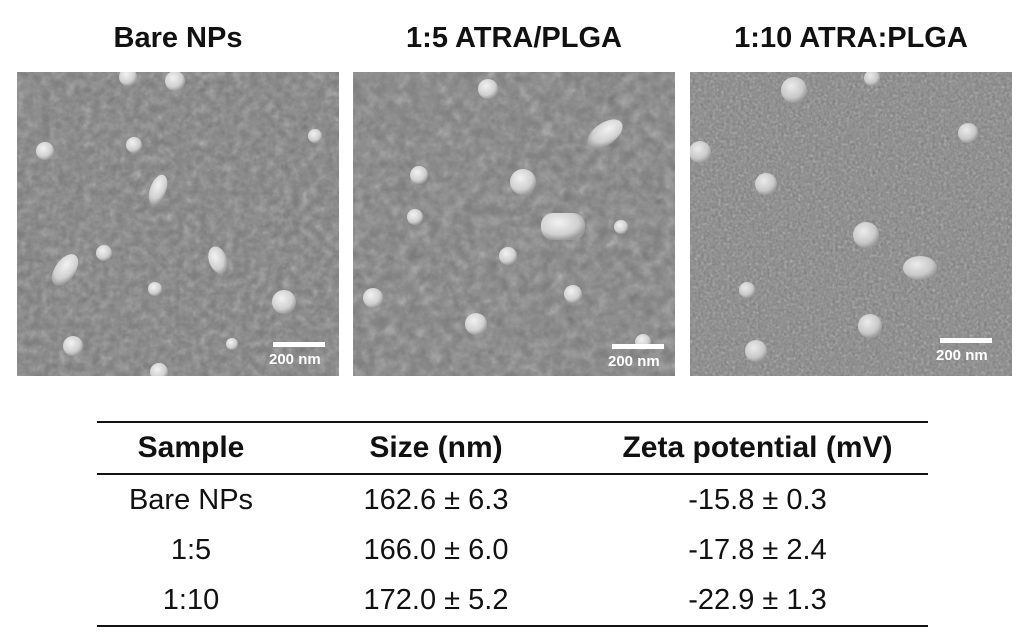 Image resolution: width=1029 pixels, height=643 pixels. I want to click on column-header-zeta-potential: Zeta potential (mV), so click(757, 448).